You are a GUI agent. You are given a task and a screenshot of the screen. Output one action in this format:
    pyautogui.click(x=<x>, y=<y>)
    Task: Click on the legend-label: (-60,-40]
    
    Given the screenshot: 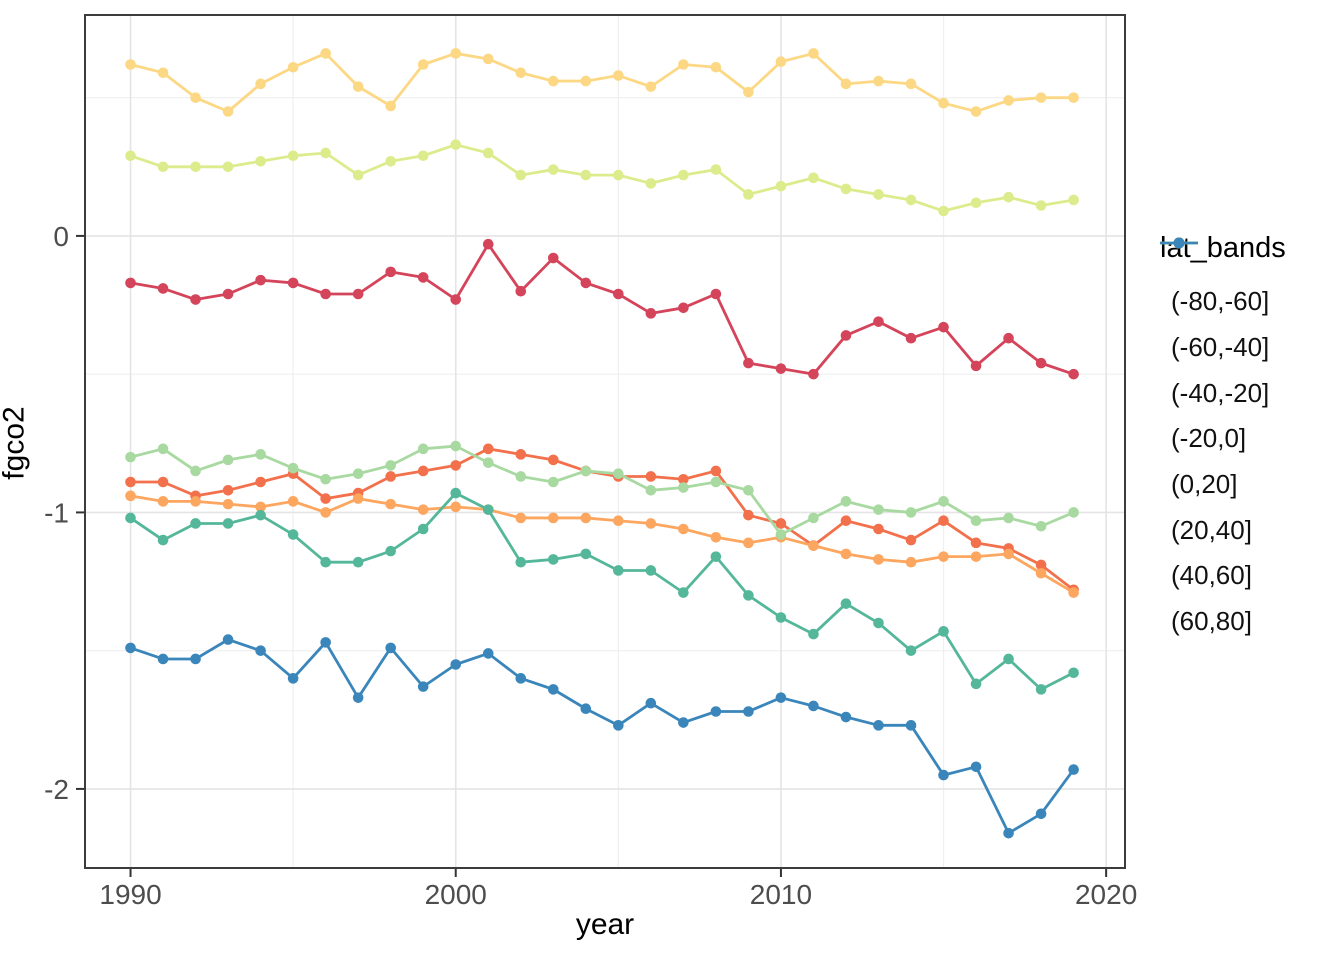 What is the action you would take?
    pyautogui.click(x=1220, y=347)
    